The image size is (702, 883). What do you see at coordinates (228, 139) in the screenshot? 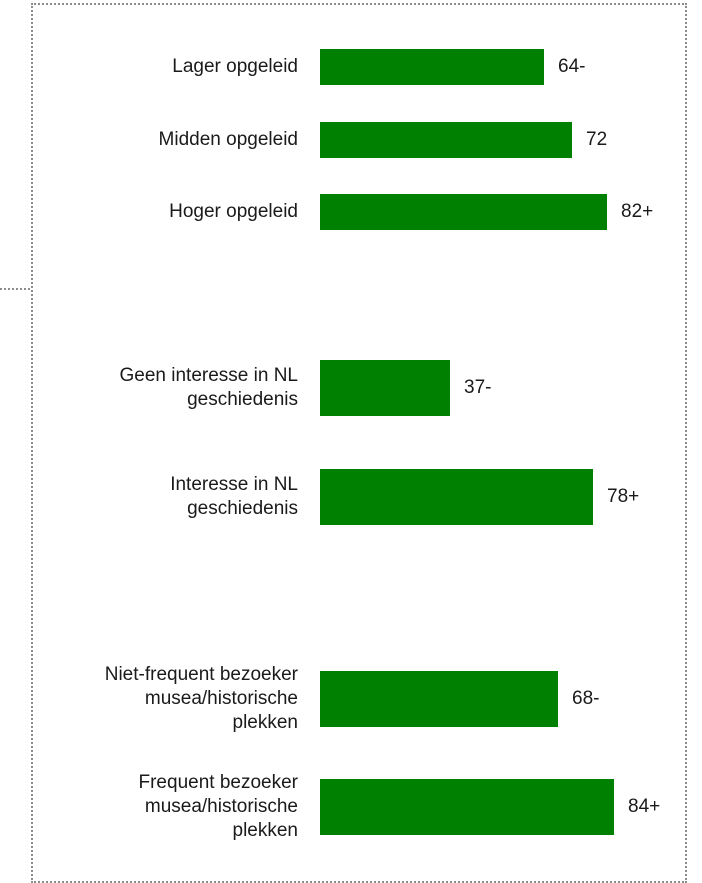
I see `category-label: Midden opgeleid` at bounding box center [228, 139].